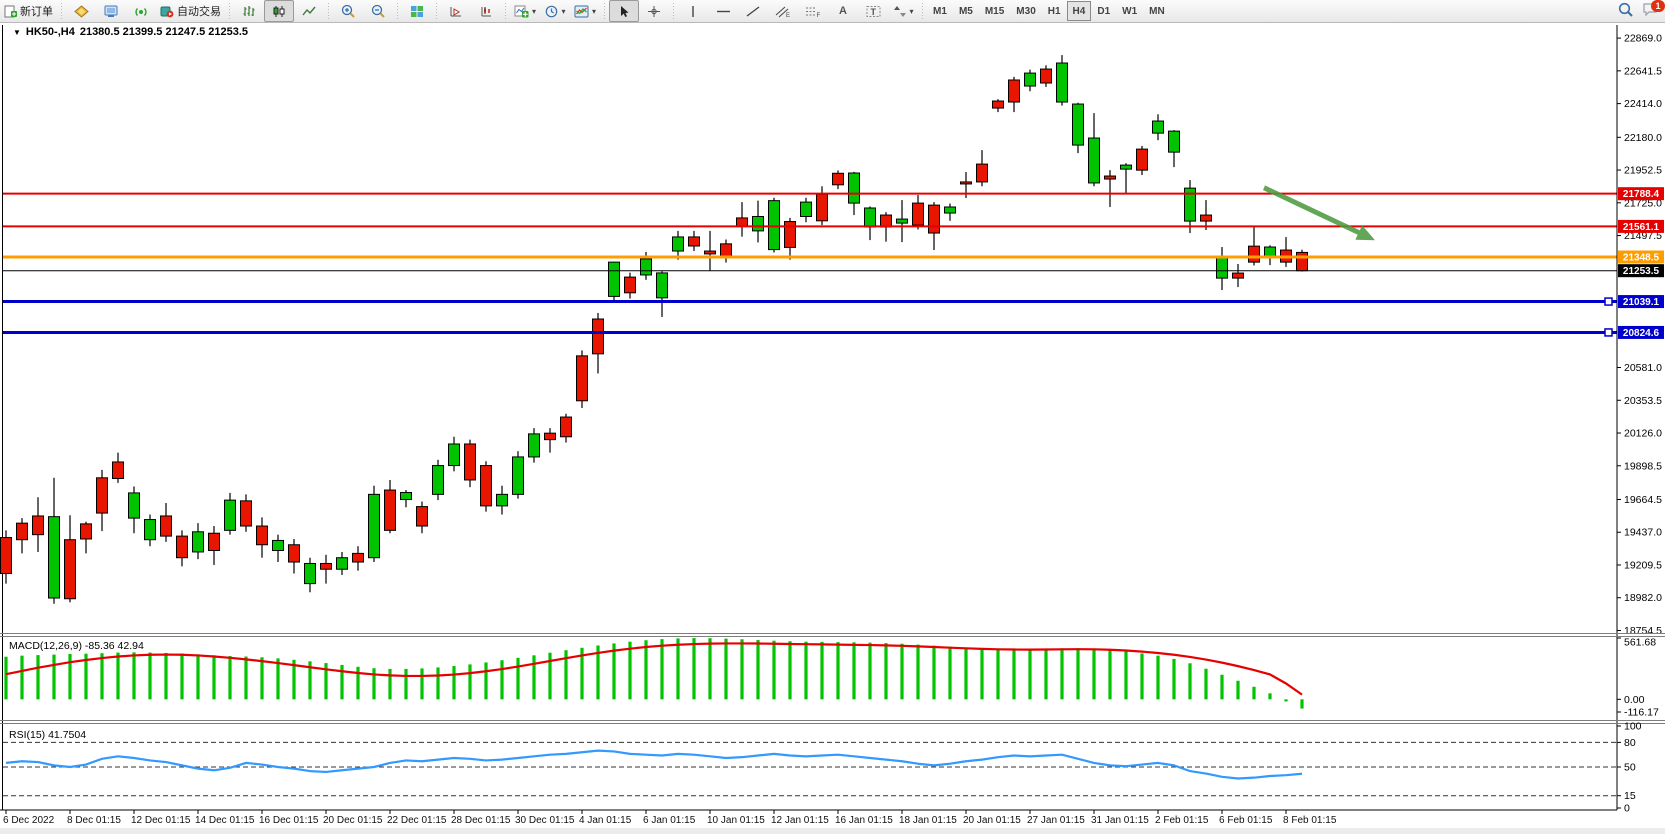  What do you see at coordinates (1054, 11) in the screenshot?
I see `timeframe-h1: H1` at bounding box center [1054, 11].